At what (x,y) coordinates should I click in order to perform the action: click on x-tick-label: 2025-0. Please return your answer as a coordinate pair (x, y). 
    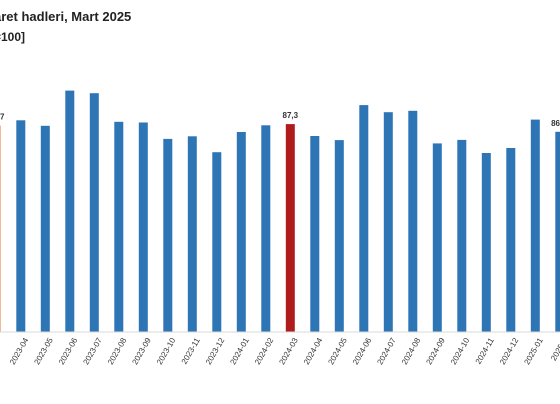
    Looking at the image, I should click on (554, 349).